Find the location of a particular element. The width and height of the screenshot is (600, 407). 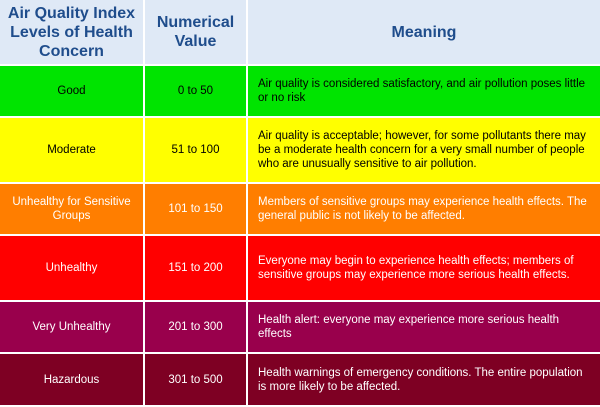

value-cell: 151 to 200 is located at coordinates (196, 269).